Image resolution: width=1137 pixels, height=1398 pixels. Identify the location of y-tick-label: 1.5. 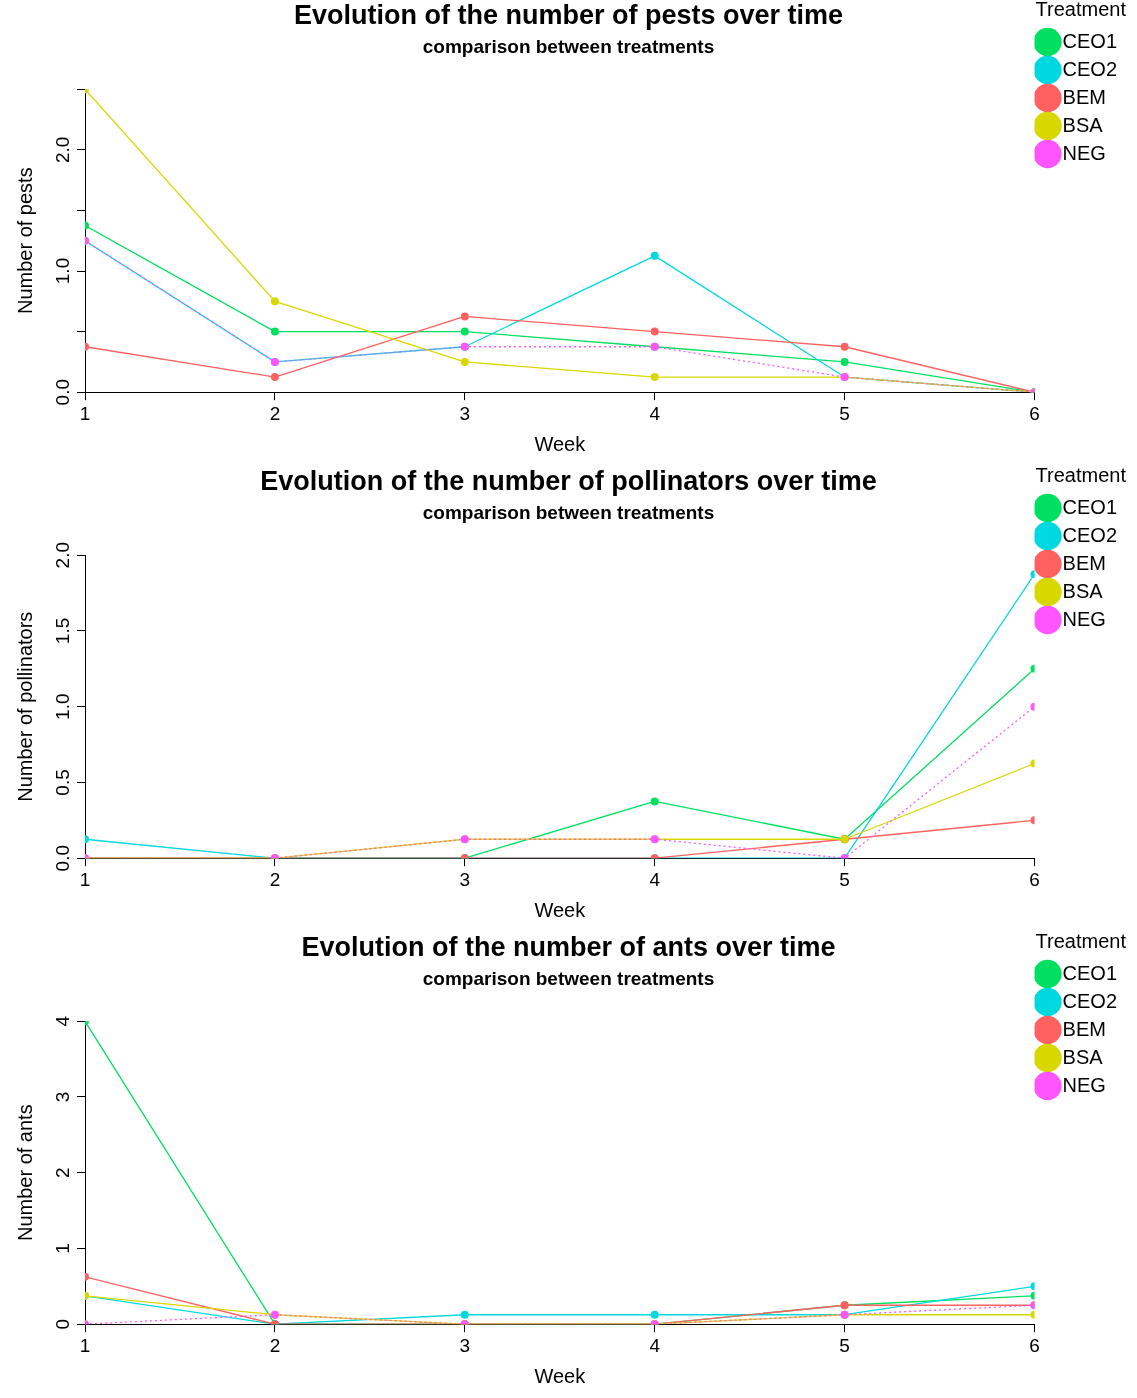
(62, 631).